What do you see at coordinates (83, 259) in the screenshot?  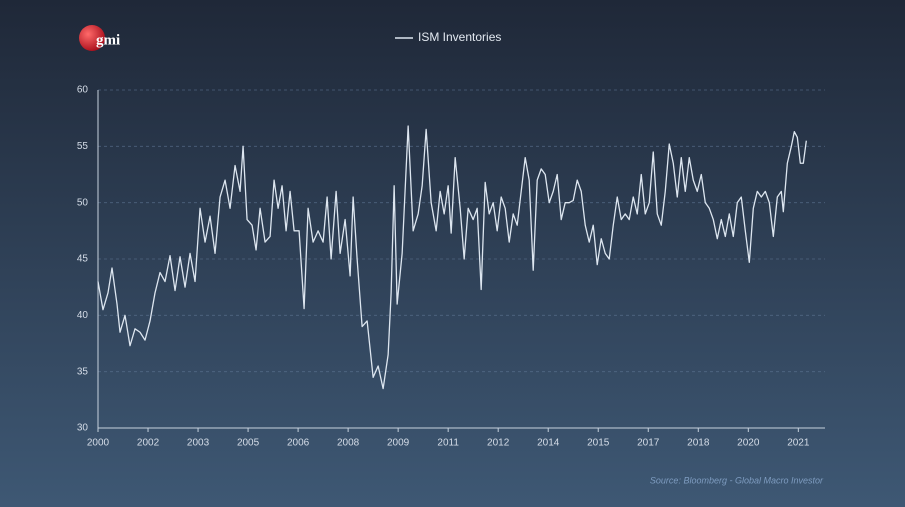 I see `y-tick-label: 45` at bounding box center [83, 259].